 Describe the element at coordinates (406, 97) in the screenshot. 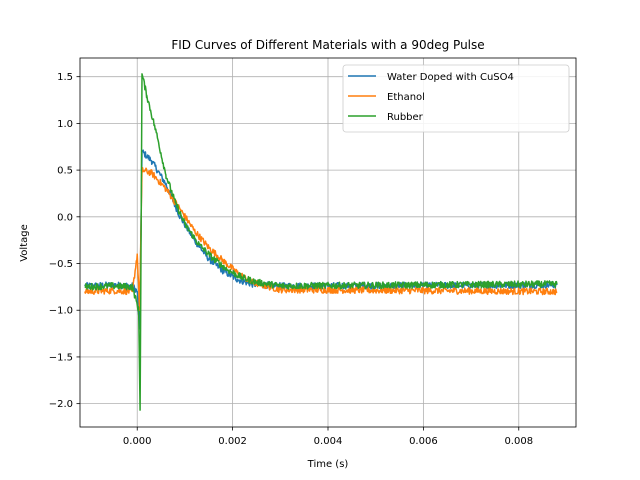

I see `legend-label: Ethanol` at that location.